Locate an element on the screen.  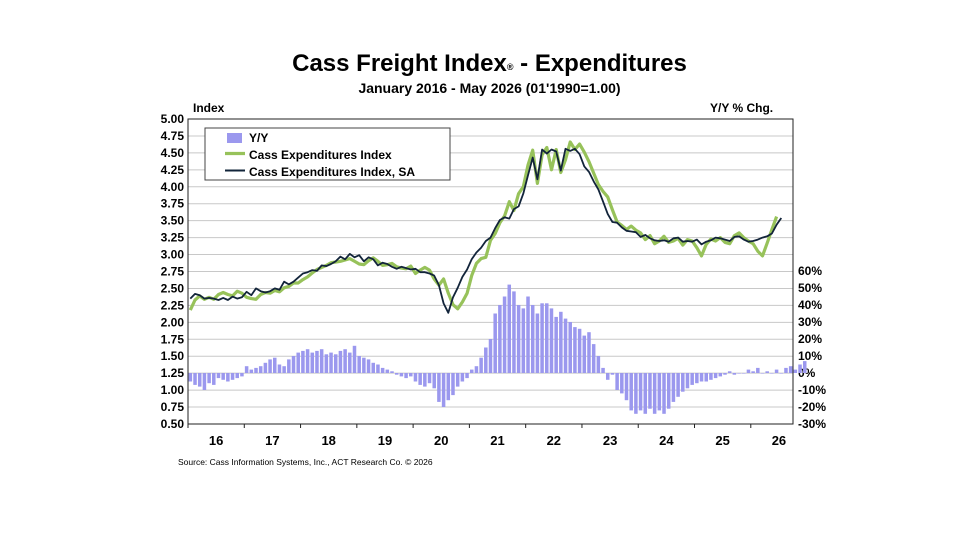
left-tick-label: 2.50 is located at coordinates (173, 288).